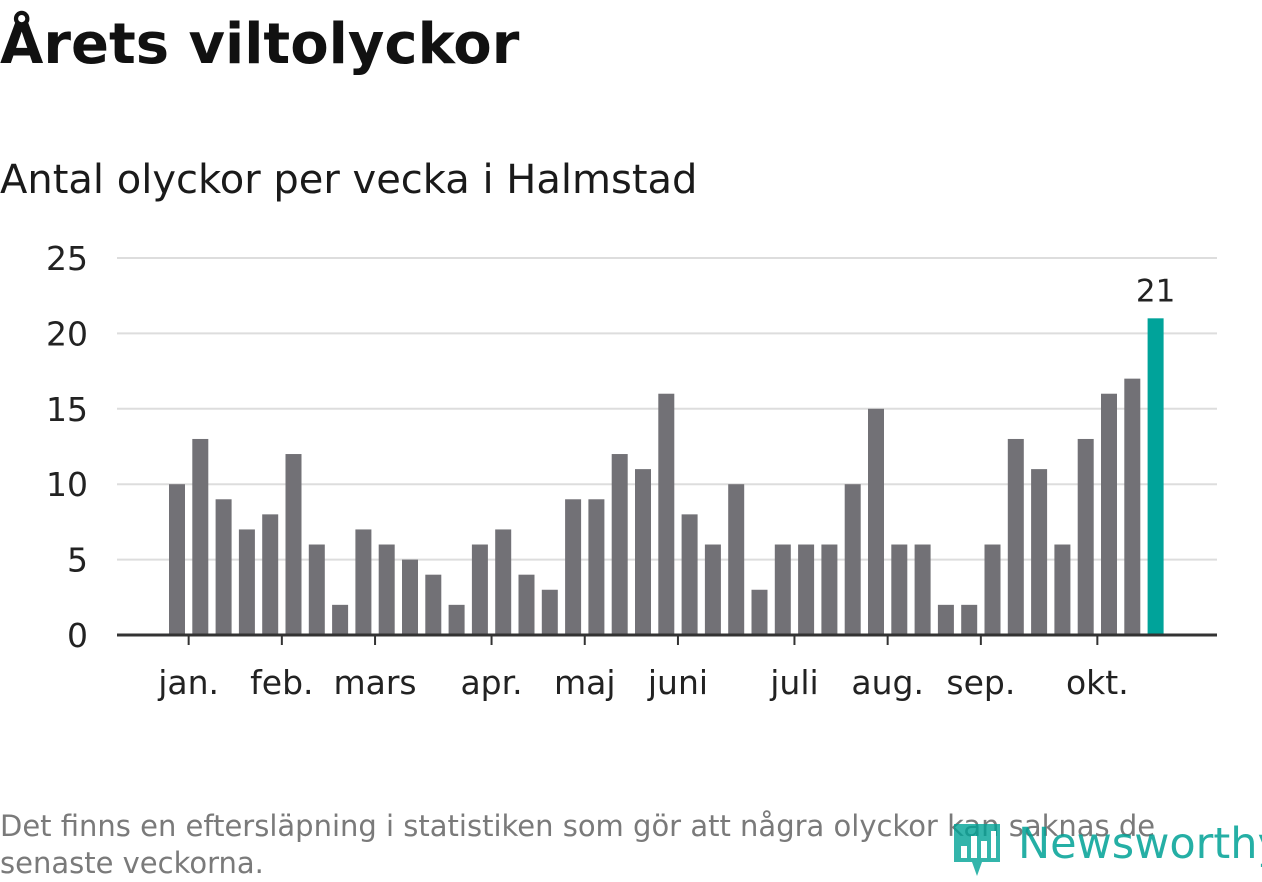  What do you see at coordinates (1155, 476) in the screenshot?
I see `bar-highlight` at bounding box center [1155, 476].